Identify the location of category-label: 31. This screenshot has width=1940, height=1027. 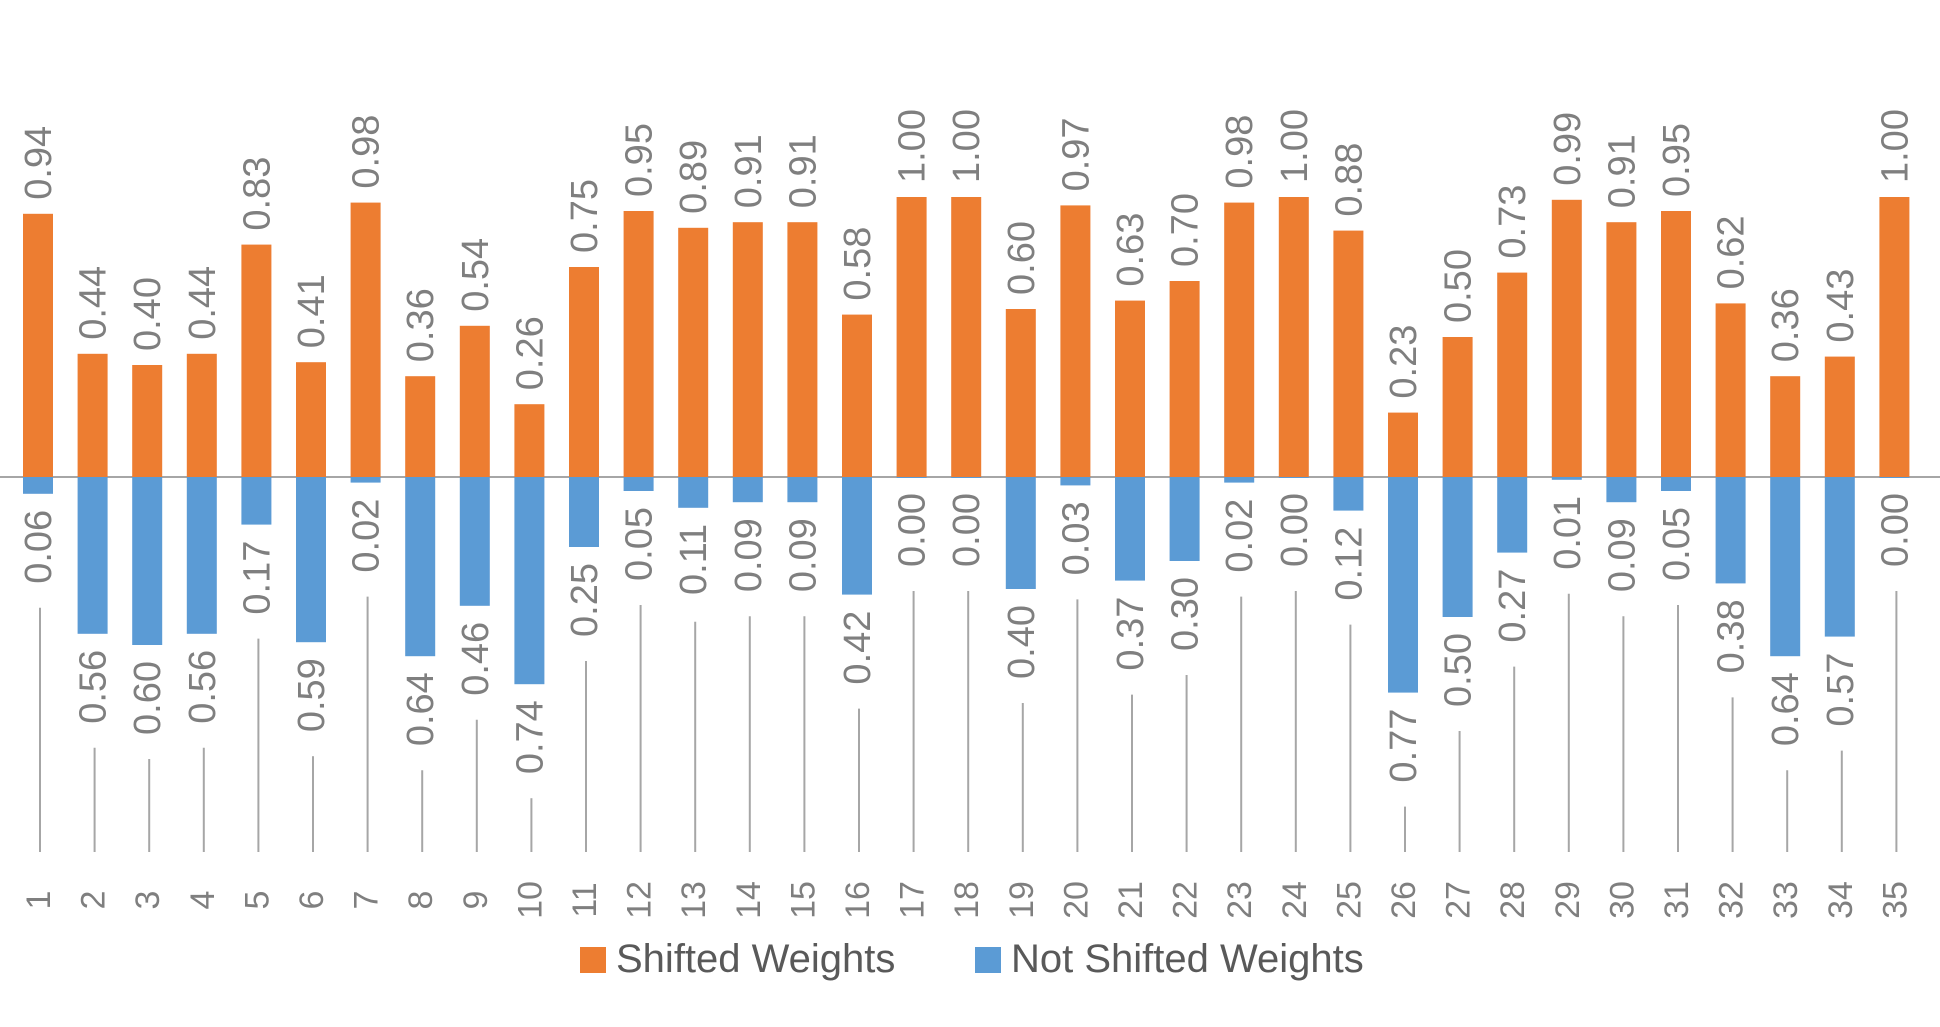
(1677, 900).